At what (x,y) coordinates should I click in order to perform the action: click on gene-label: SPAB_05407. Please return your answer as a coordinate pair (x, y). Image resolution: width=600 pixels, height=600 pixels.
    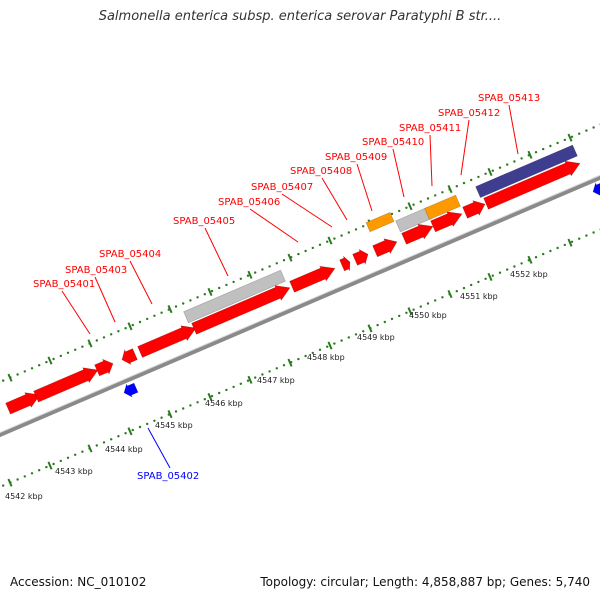
    Looking at the image, I should click on (282, 187).